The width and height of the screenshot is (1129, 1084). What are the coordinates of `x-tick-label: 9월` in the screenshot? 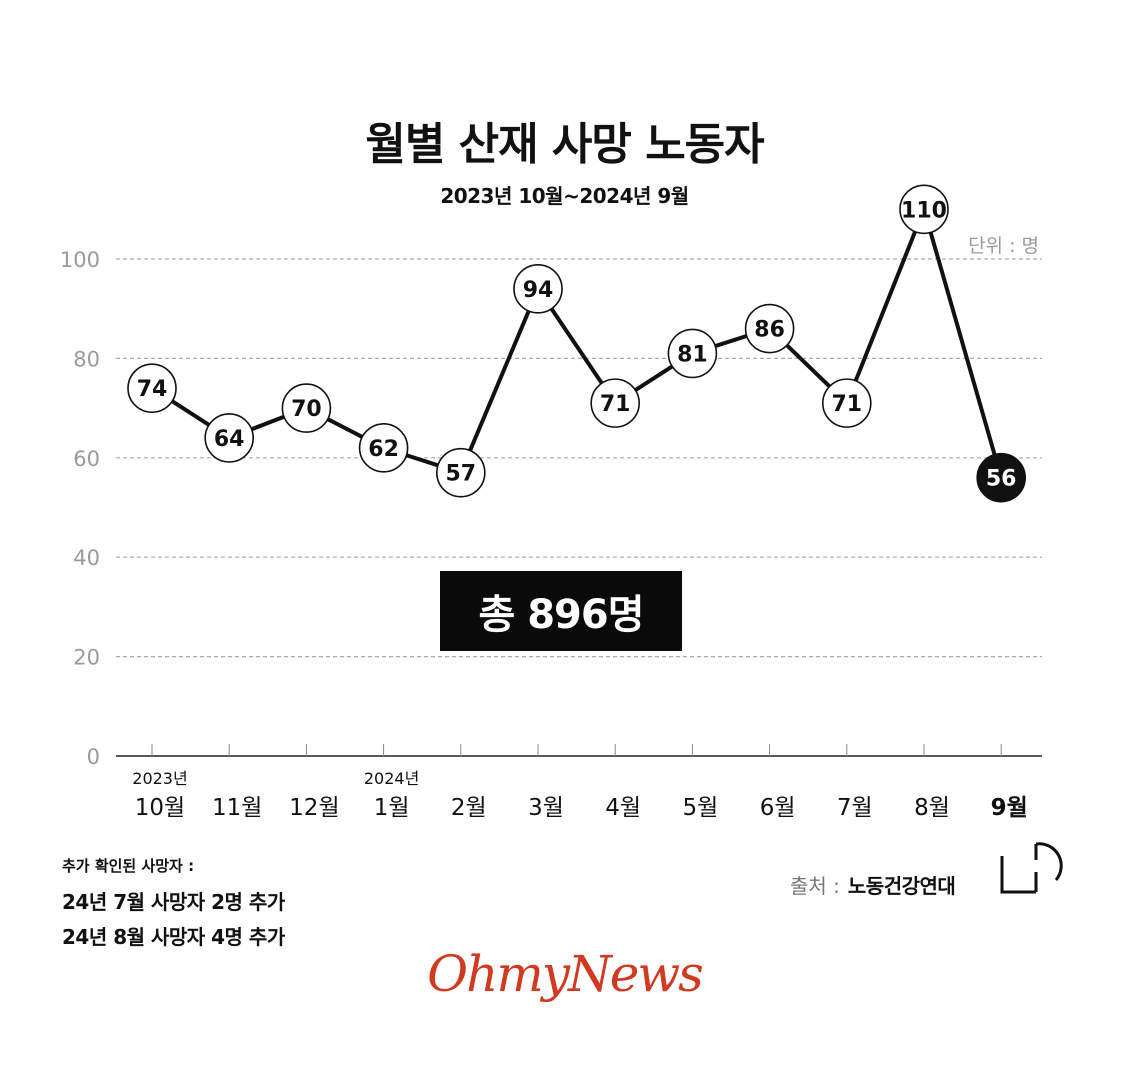 It's located at (1009, 808).